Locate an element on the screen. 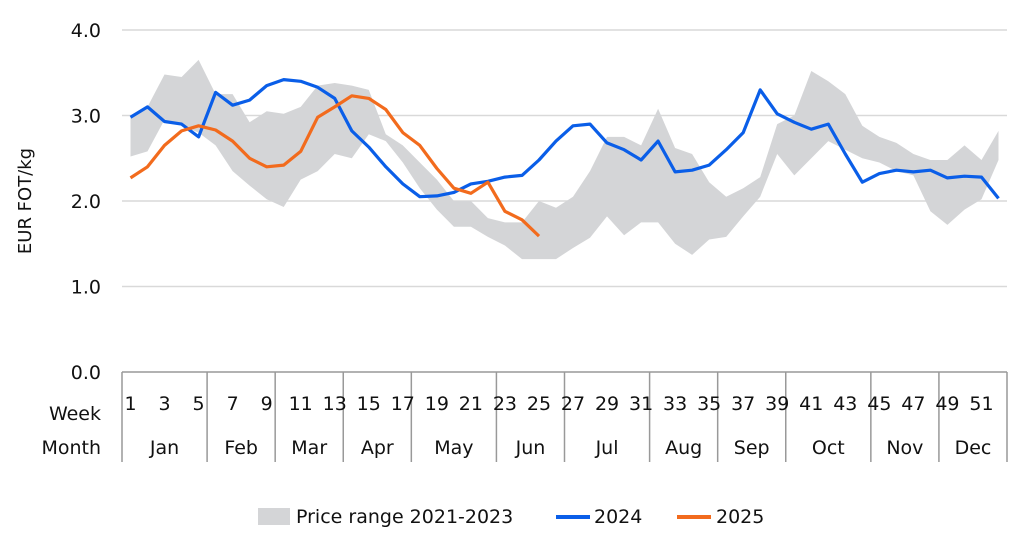 The height and width of the screenshot is (547, 1024). week-tick-label: 17 is located at coordinates (403, 404).